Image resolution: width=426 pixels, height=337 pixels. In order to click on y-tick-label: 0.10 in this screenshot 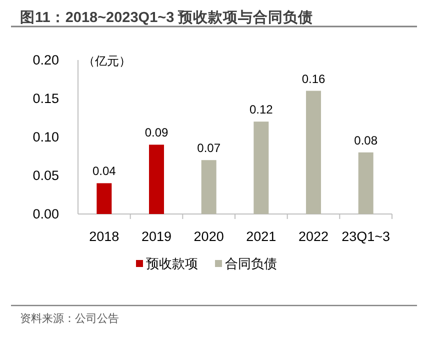, I will do `click(45, 137)`.